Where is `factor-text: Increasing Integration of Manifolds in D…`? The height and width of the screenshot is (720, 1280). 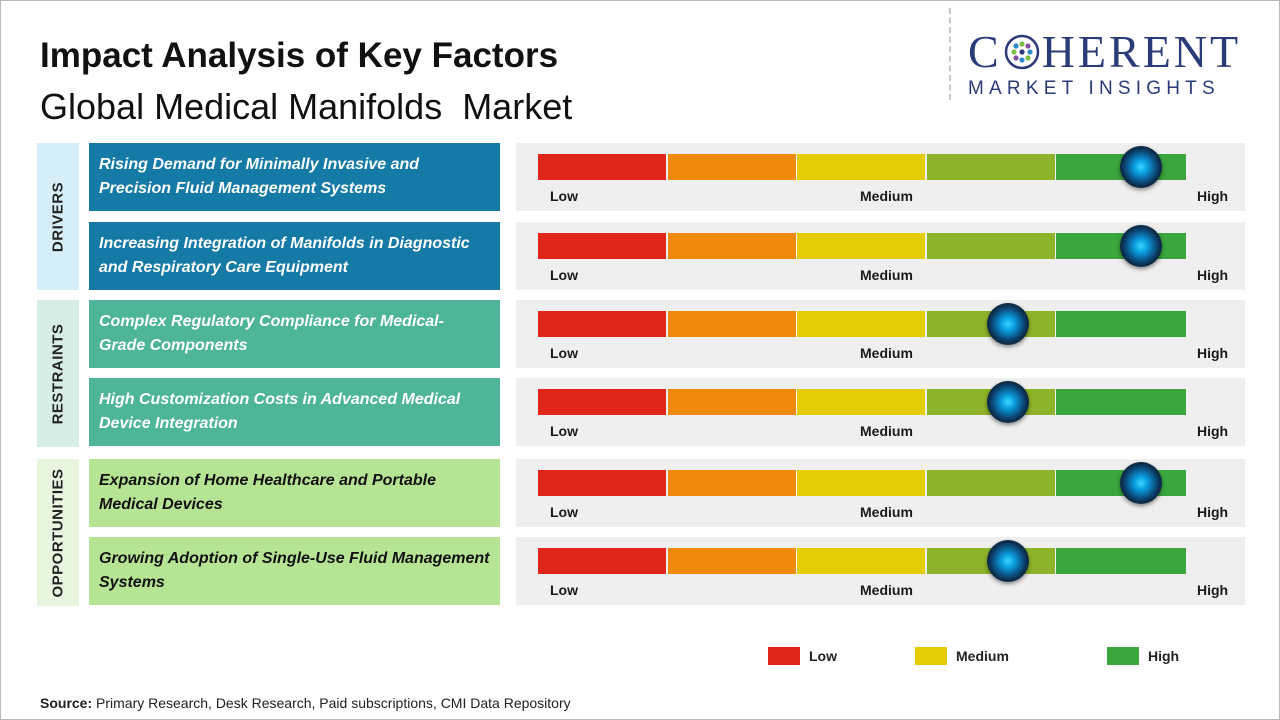 factor-text: Increasing Integration of Manifolds in D… is located at coordinates (284, 255).